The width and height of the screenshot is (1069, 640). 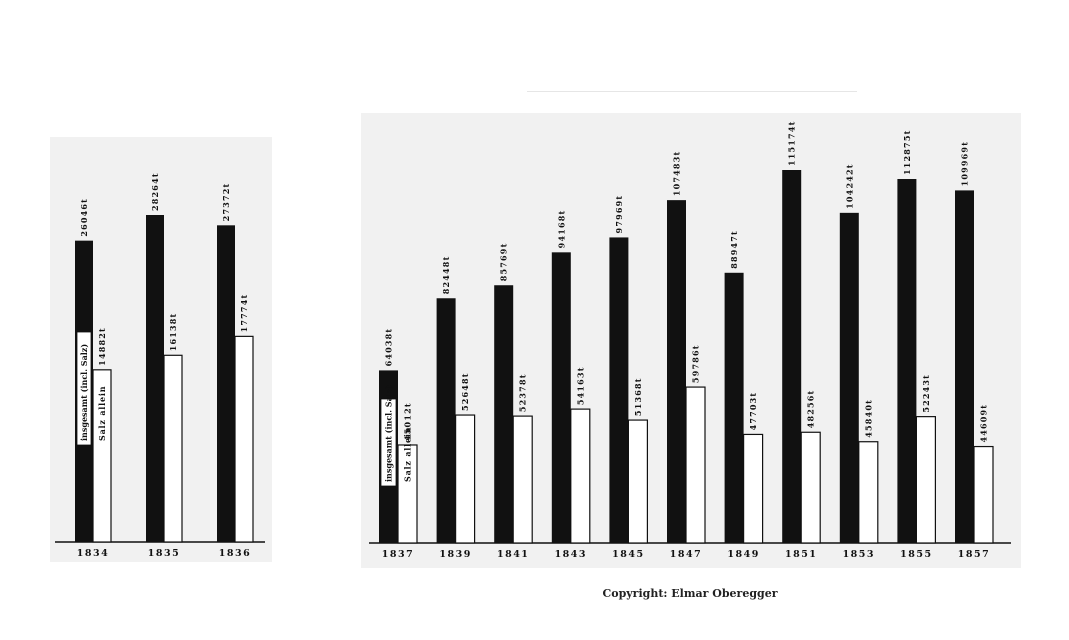 What do you see at coordinates (571, 554) in the screenshot?
I see `tick-label-1843: 1843` at bounding box center [571, 554].